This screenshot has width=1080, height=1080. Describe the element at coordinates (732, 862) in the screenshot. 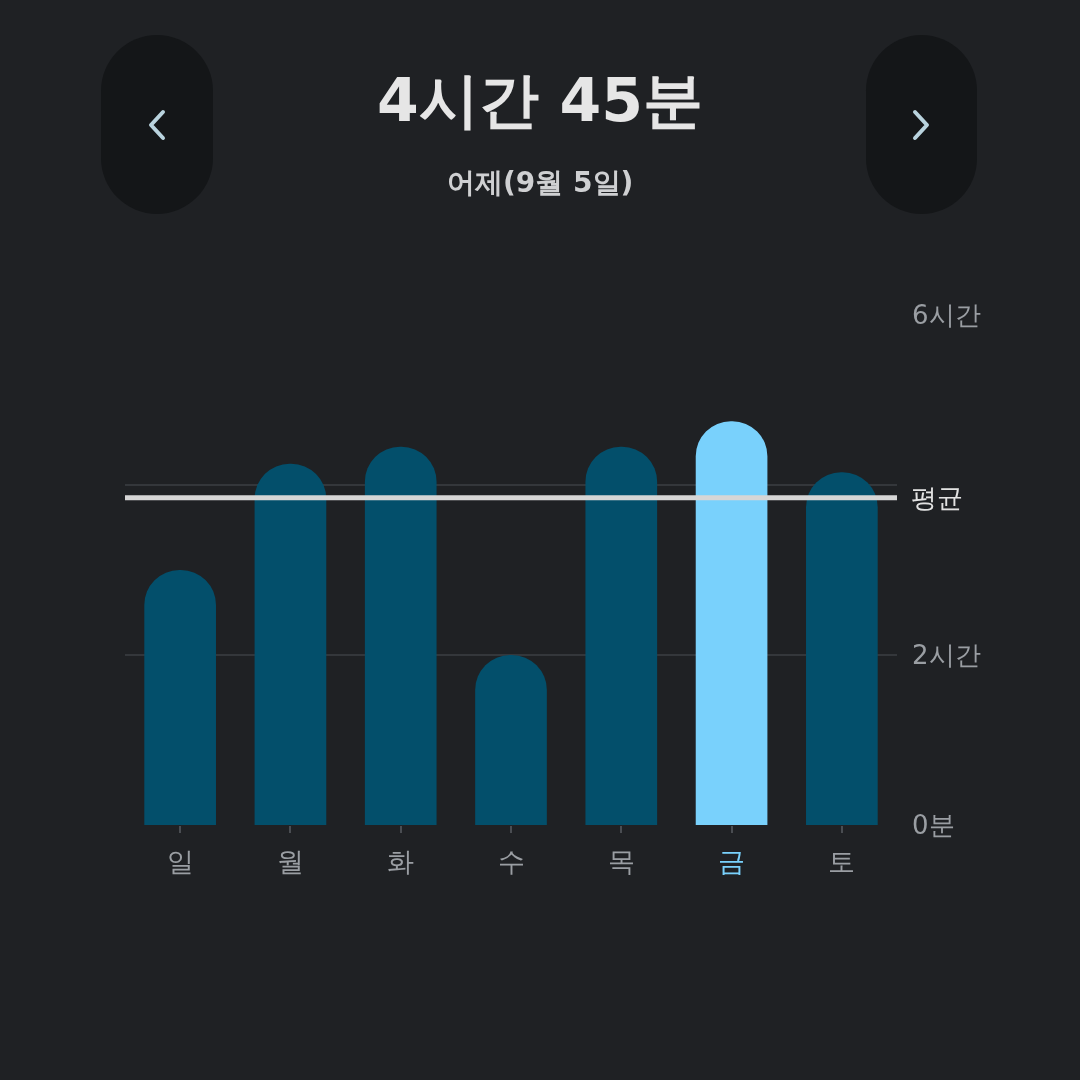

I see `x-tick-label: 금` at that location.